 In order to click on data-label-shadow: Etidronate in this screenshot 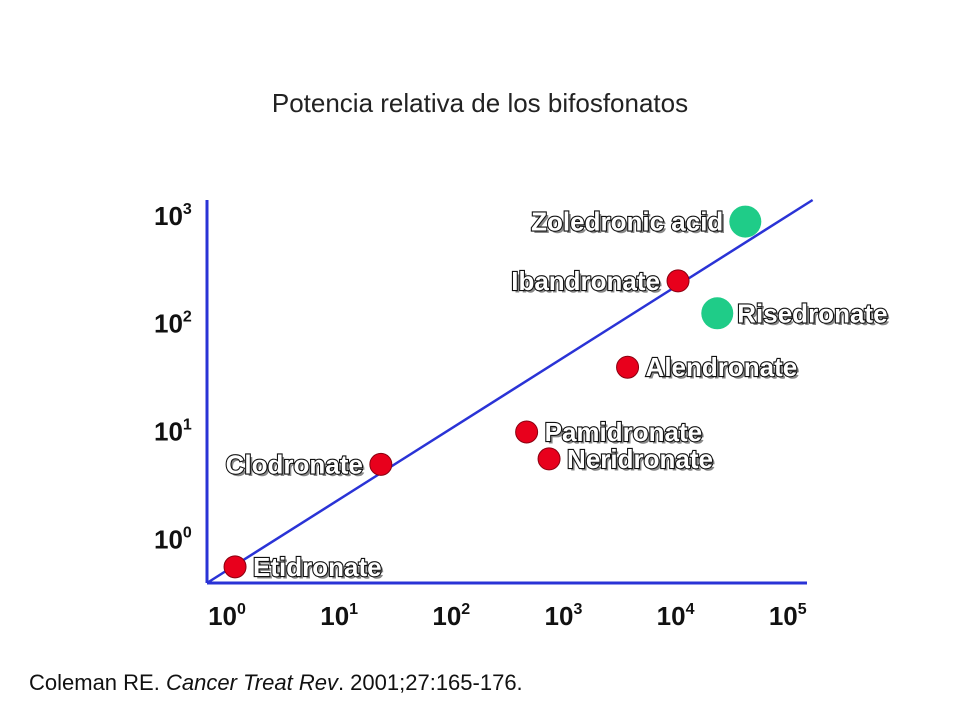, I will do `click(320, 569)`.